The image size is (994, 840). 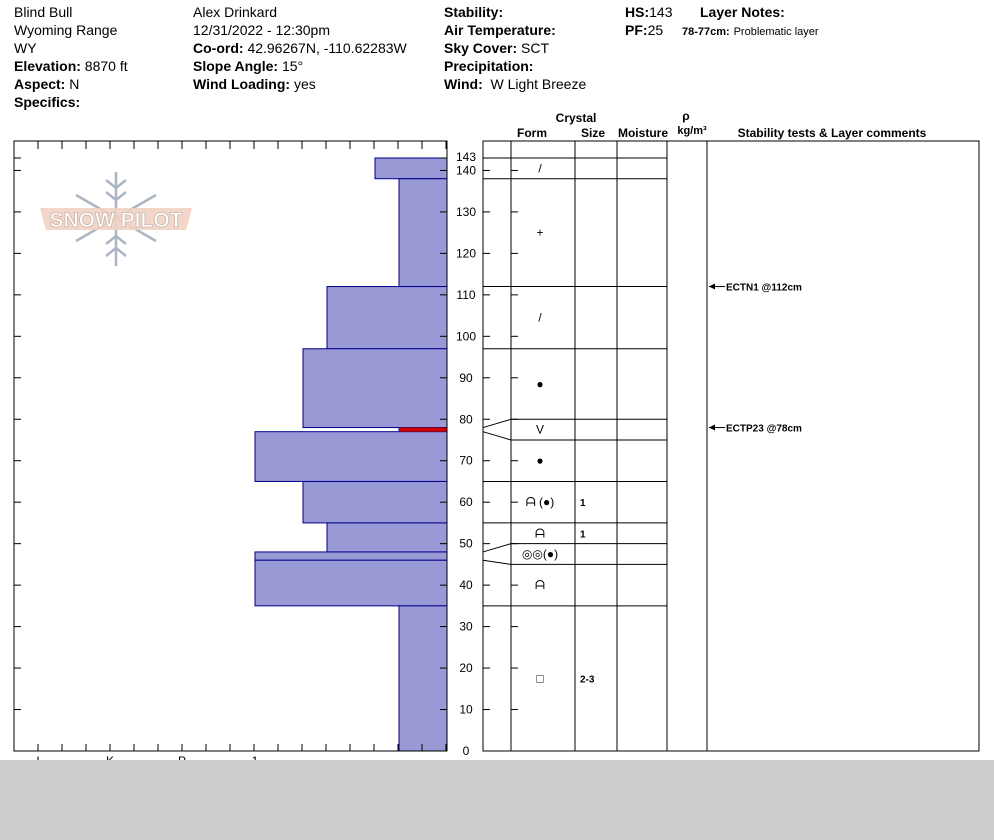 What do you see at coordinates (40, 84) in the screenshot?
I see `aspect-label: Aspect:` at bounding box center [40, 84].